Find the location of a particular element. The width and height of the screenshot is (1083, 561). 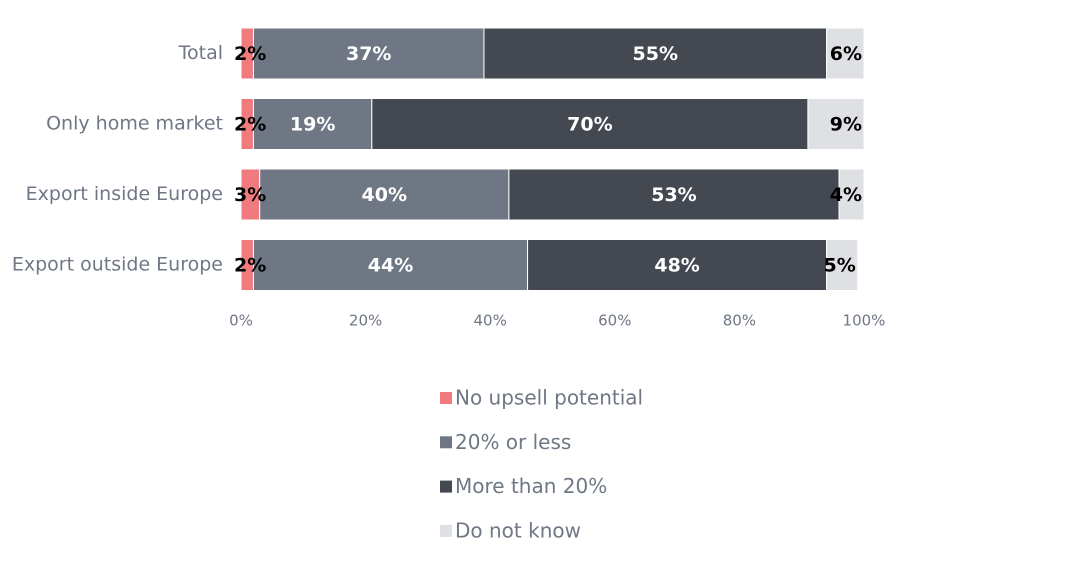

x-tick-label: 20% is located at coordinates (365, 321).